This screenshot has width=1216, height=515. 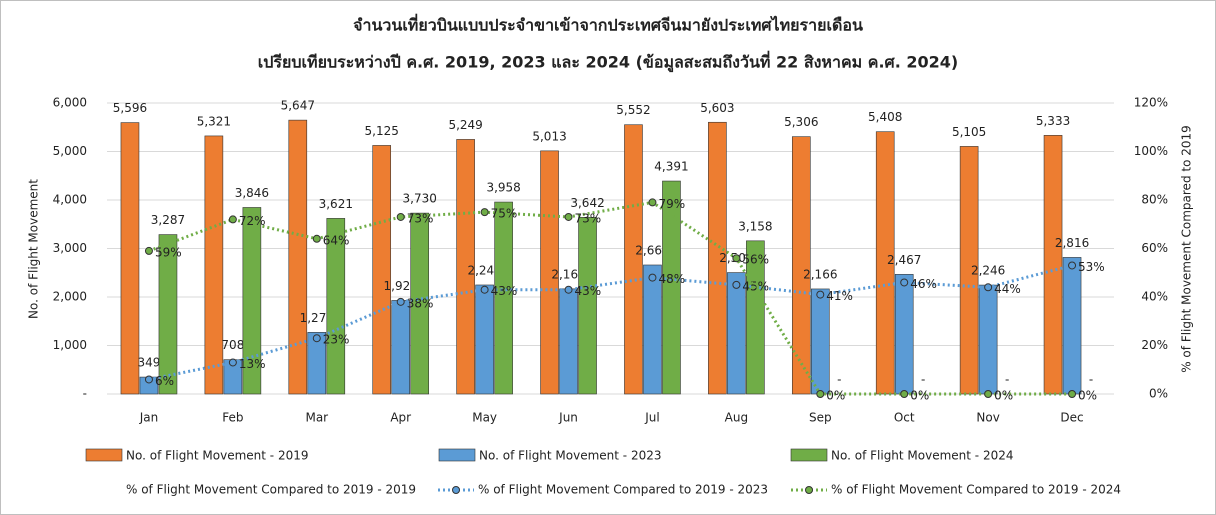 What do you see at coordinates (504, 214) in the screenshot?
I see `data-label: 75%` at bounding box center [504, 214].